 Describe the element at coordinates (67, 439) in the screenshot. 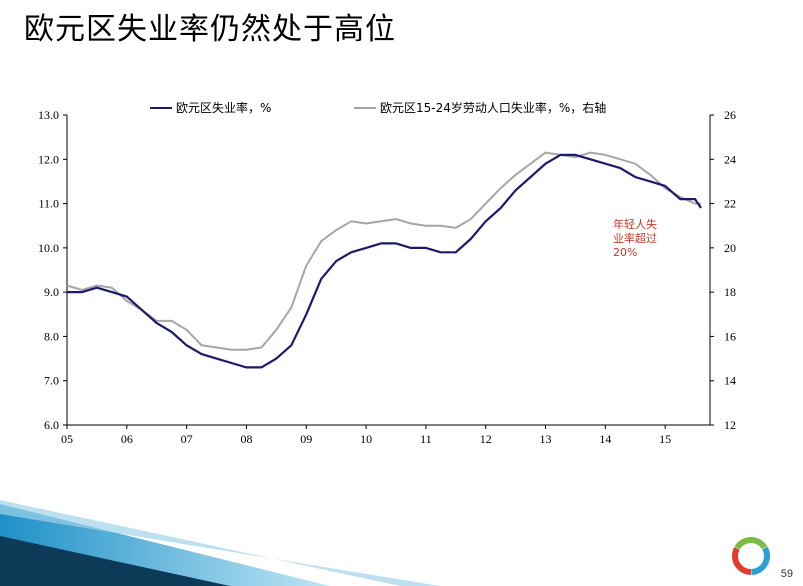

I see `x-tick-label: 05` at that location.